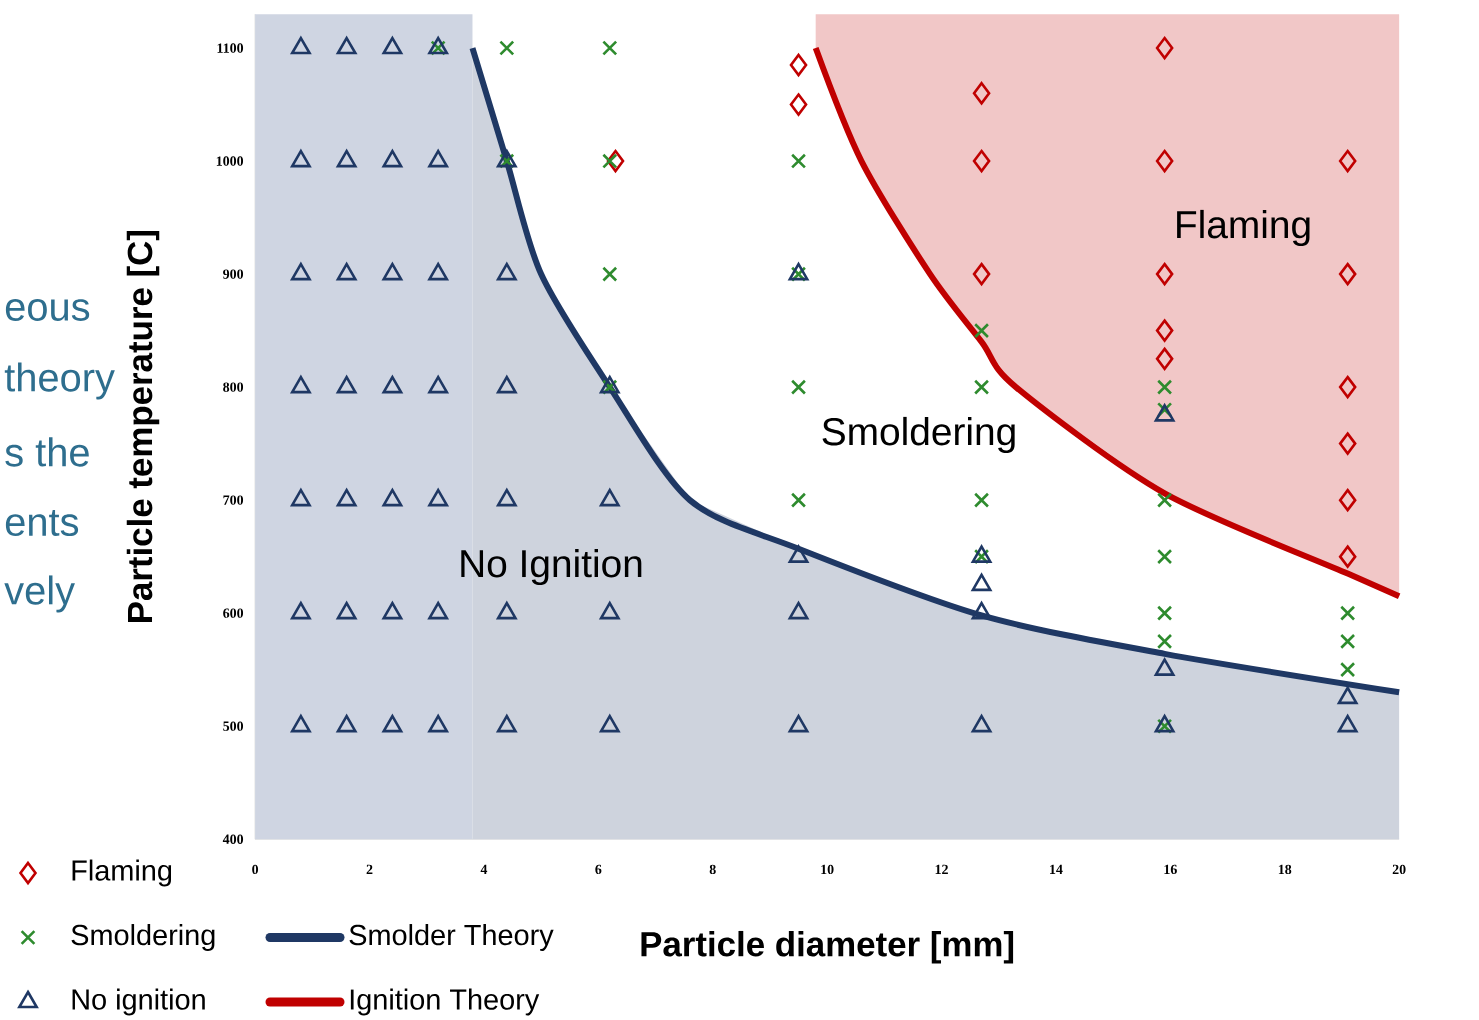 The width and height of the screenshot is (1479, 1020). I want to click on y-axis-title: Particle temperature [C], so click(143, 426).